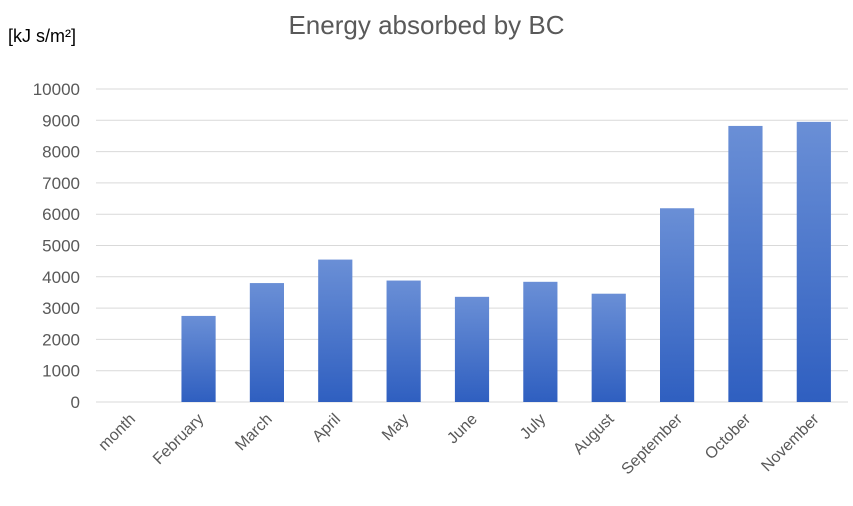  What do you see at coordinates (61, 339) in the screenshot?
I see `y-tick-label: 2000` at bounding box center [61, 339].